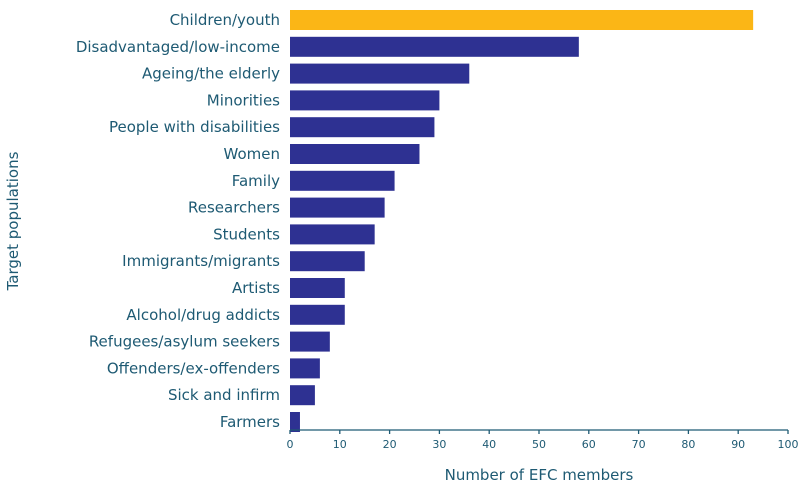  Describe the element at coordinates (243, 100) in the screenshot. I see `category-label: Minorities` at that location.